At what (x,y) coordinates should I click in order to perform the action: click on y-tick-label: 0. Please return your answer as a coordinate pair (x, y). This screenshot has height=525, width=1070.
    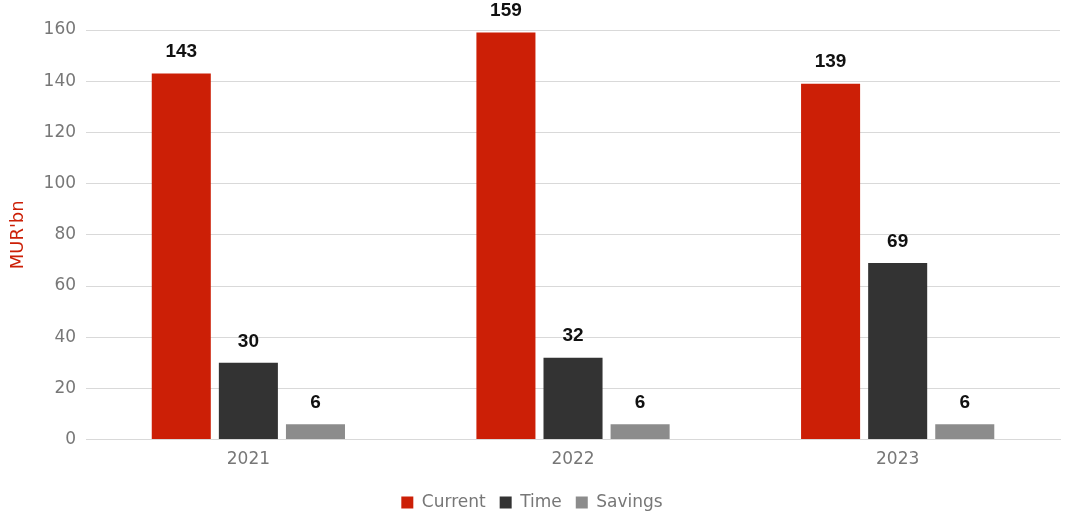
    Looking at the image, I should click on (71, 438).